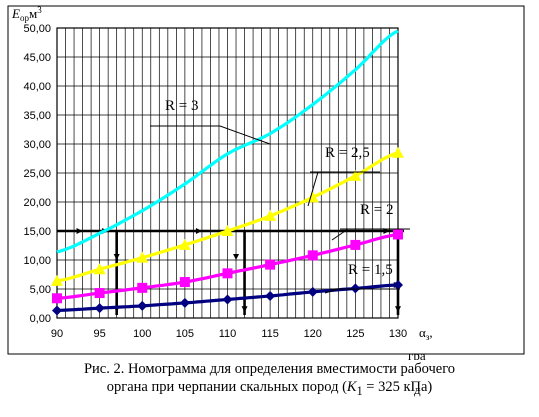 Image resolution: width=539 pixels, height=417 pixels. I want to click on y-tick-label: 5,00, so click(40, 290).